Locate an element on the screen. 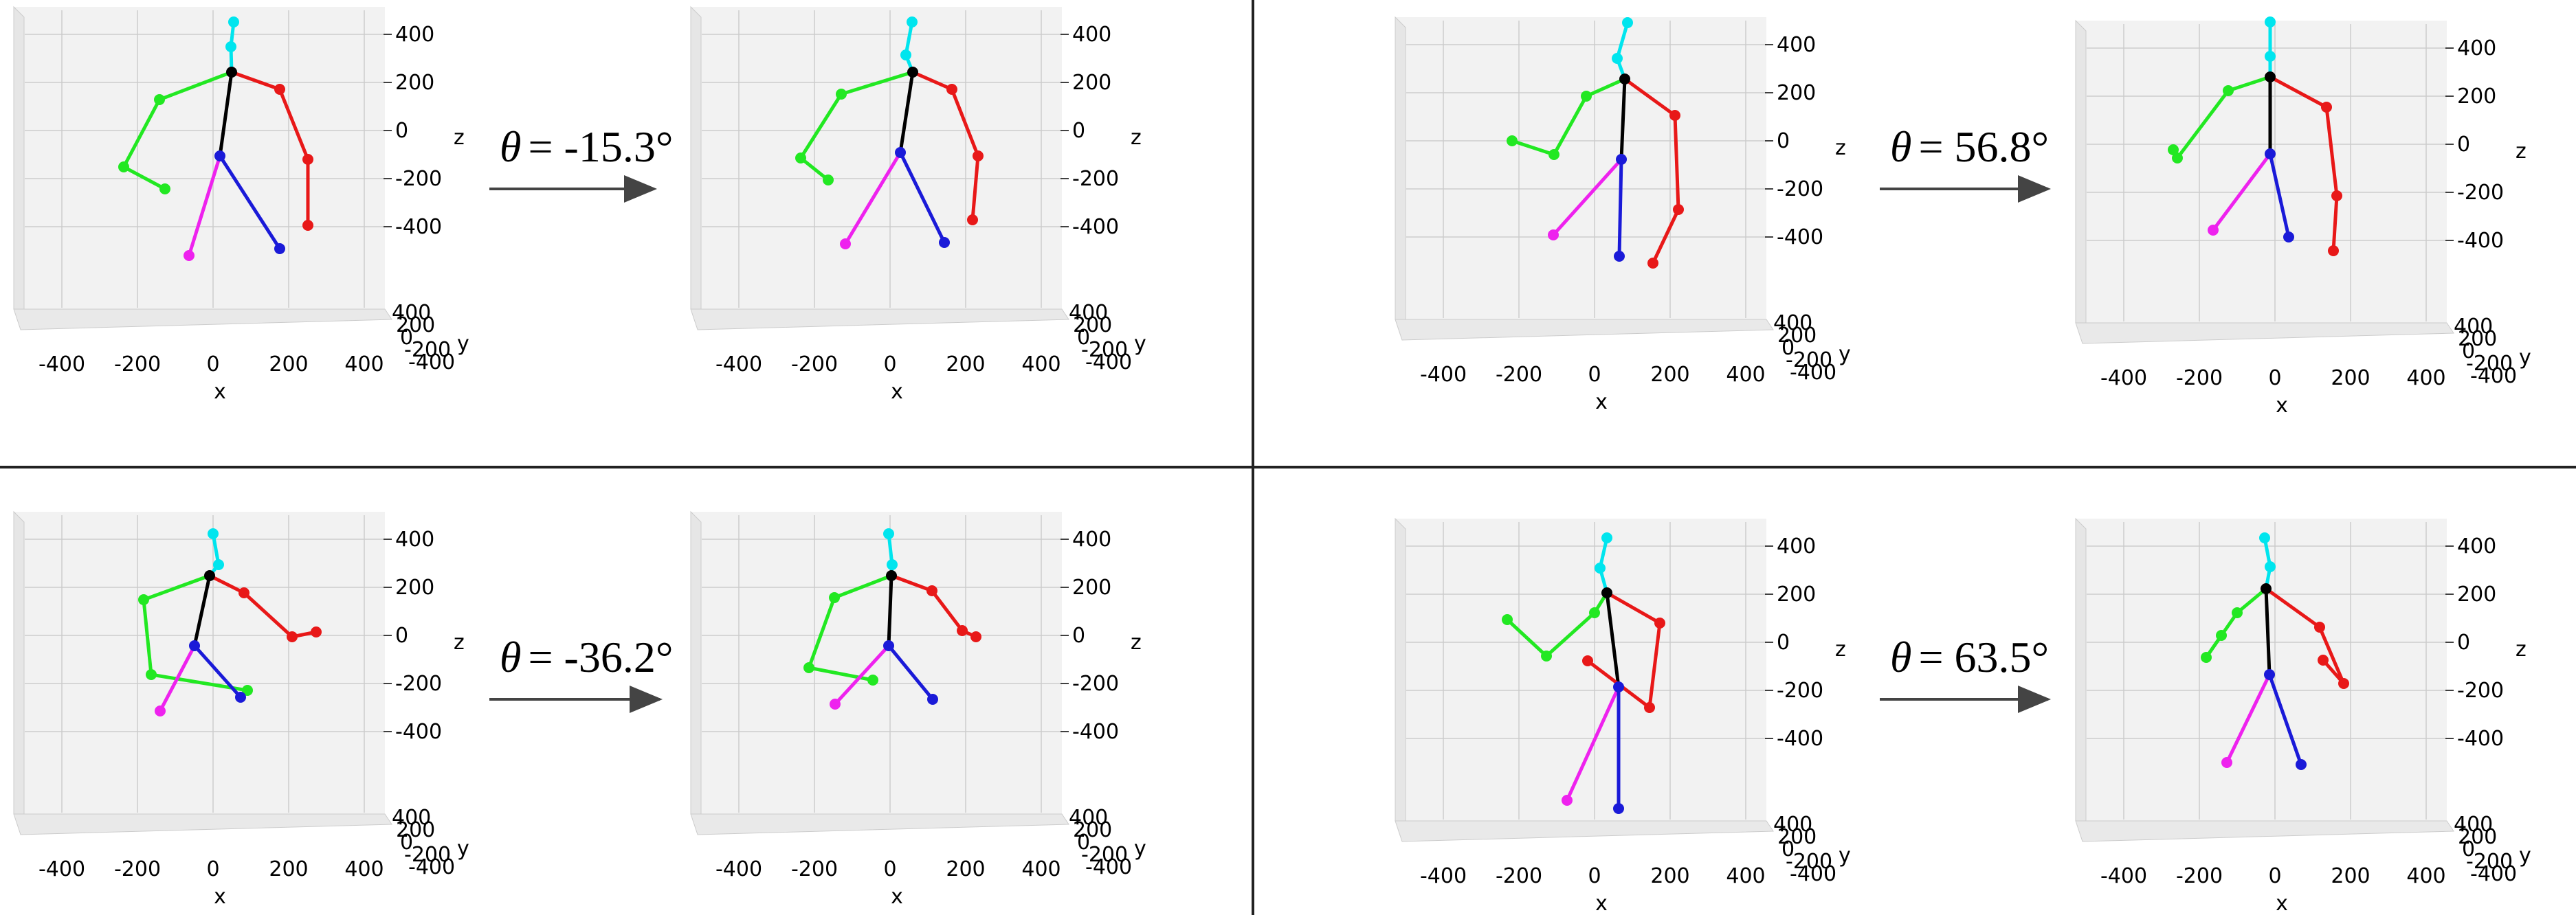  y-tick-label: 0 is located at coordinates (1788, 849).